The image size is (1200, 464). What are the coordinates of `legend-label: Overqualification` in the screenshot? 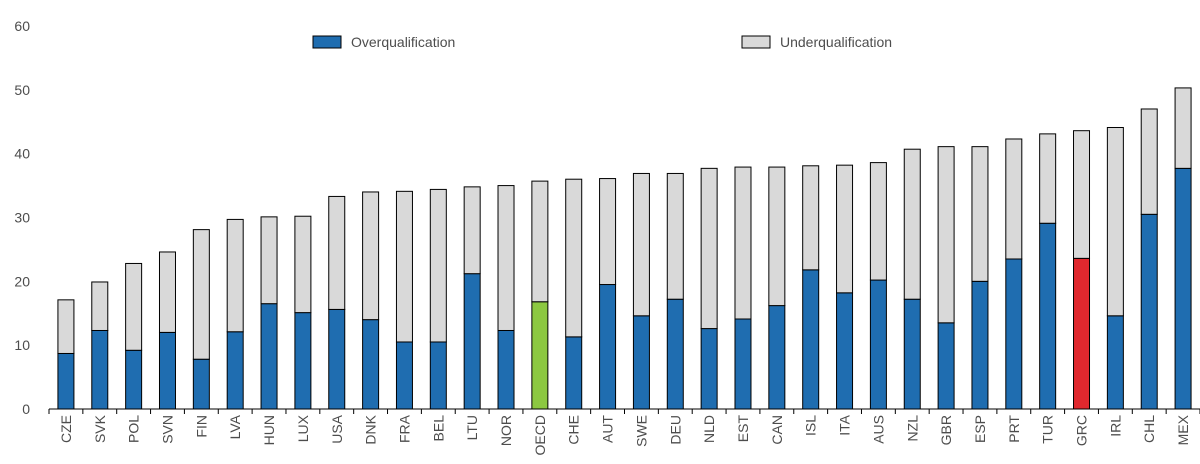 It's located at (403, 42).